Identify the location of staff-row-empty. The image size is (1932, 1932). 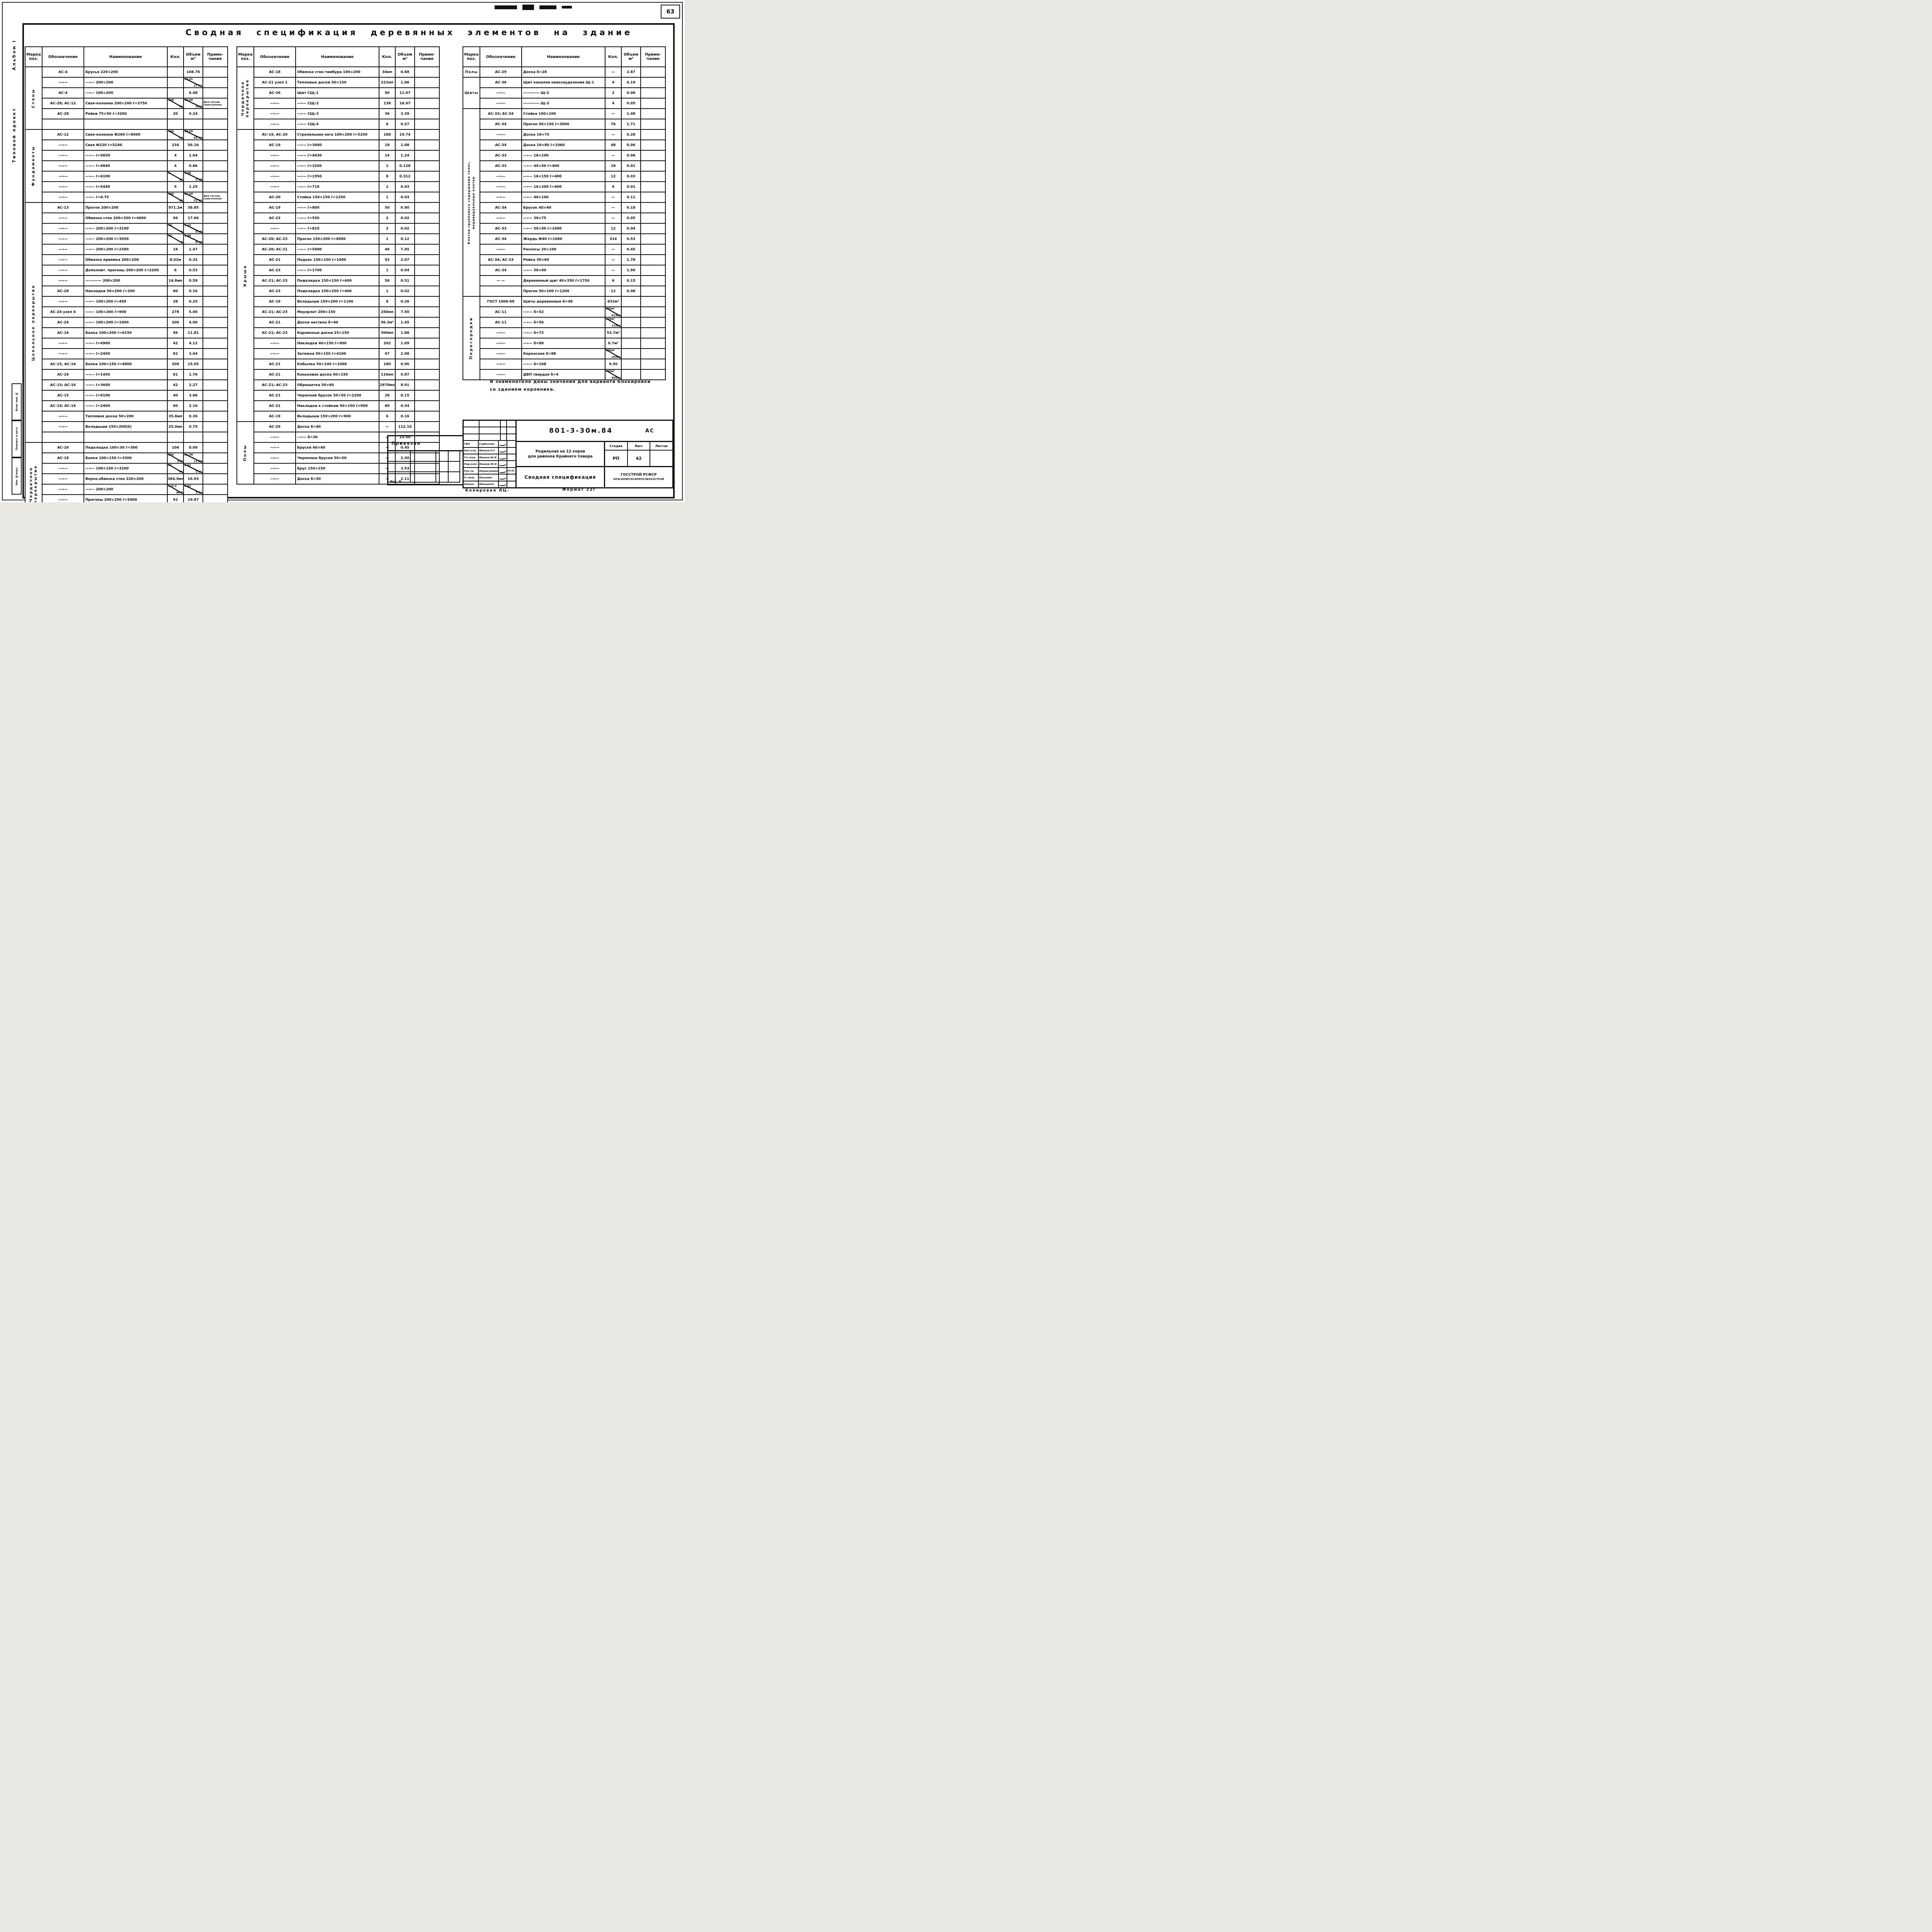
(489, 438).